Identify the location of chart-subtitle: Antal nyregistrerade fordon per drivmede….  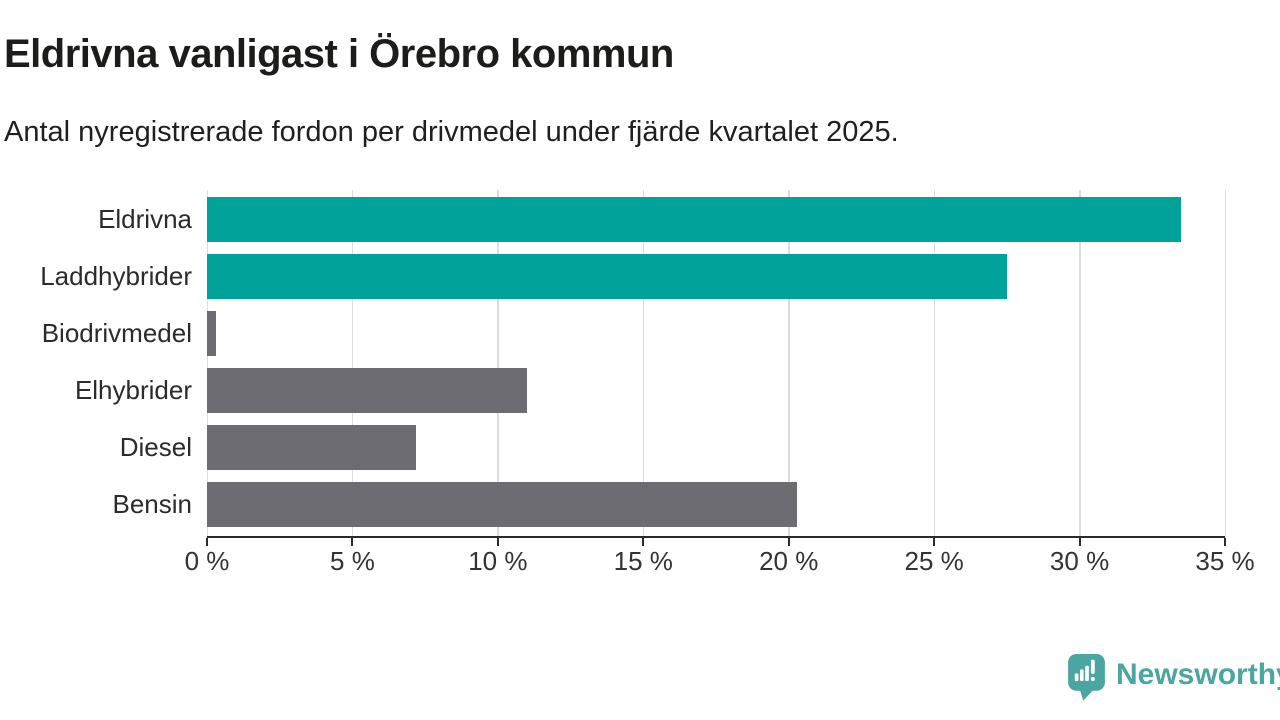
(451, 132).